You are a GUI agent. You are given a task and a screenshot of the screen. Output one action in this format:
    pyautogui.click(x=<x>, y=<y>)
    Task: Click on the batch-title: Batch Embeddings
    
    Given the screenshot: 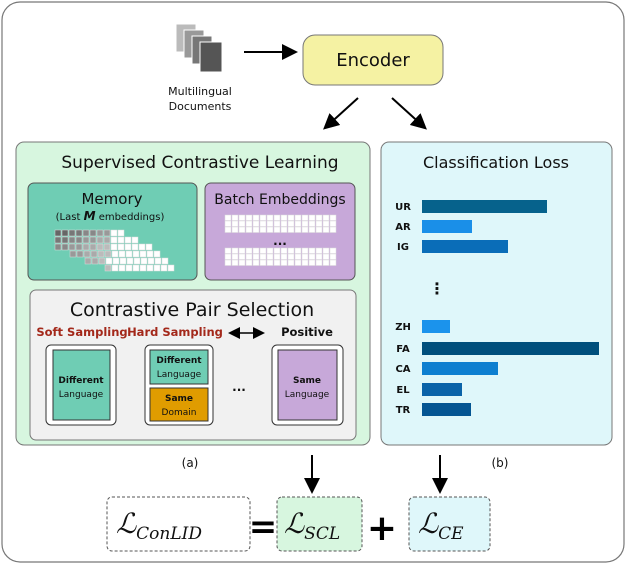 What is the action you would take?
    pyautogui.click(x=279, y=200)
    